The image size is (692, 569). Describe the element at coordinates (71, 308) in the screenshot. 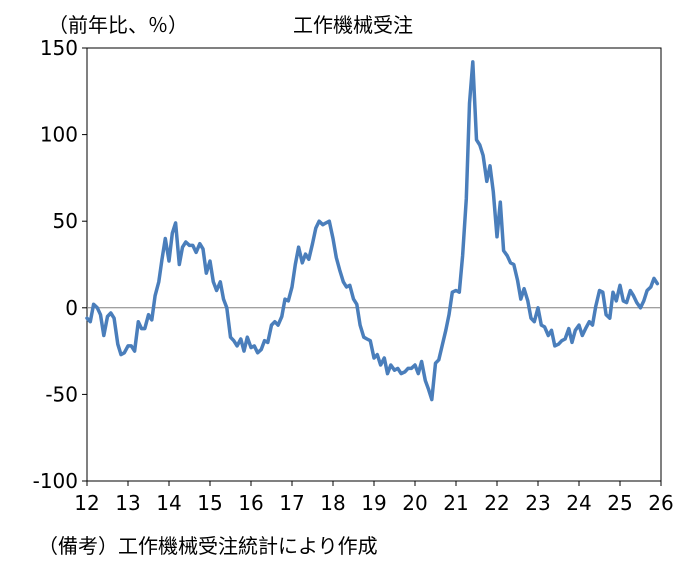

I see `y-tick-label: 0` at that location.